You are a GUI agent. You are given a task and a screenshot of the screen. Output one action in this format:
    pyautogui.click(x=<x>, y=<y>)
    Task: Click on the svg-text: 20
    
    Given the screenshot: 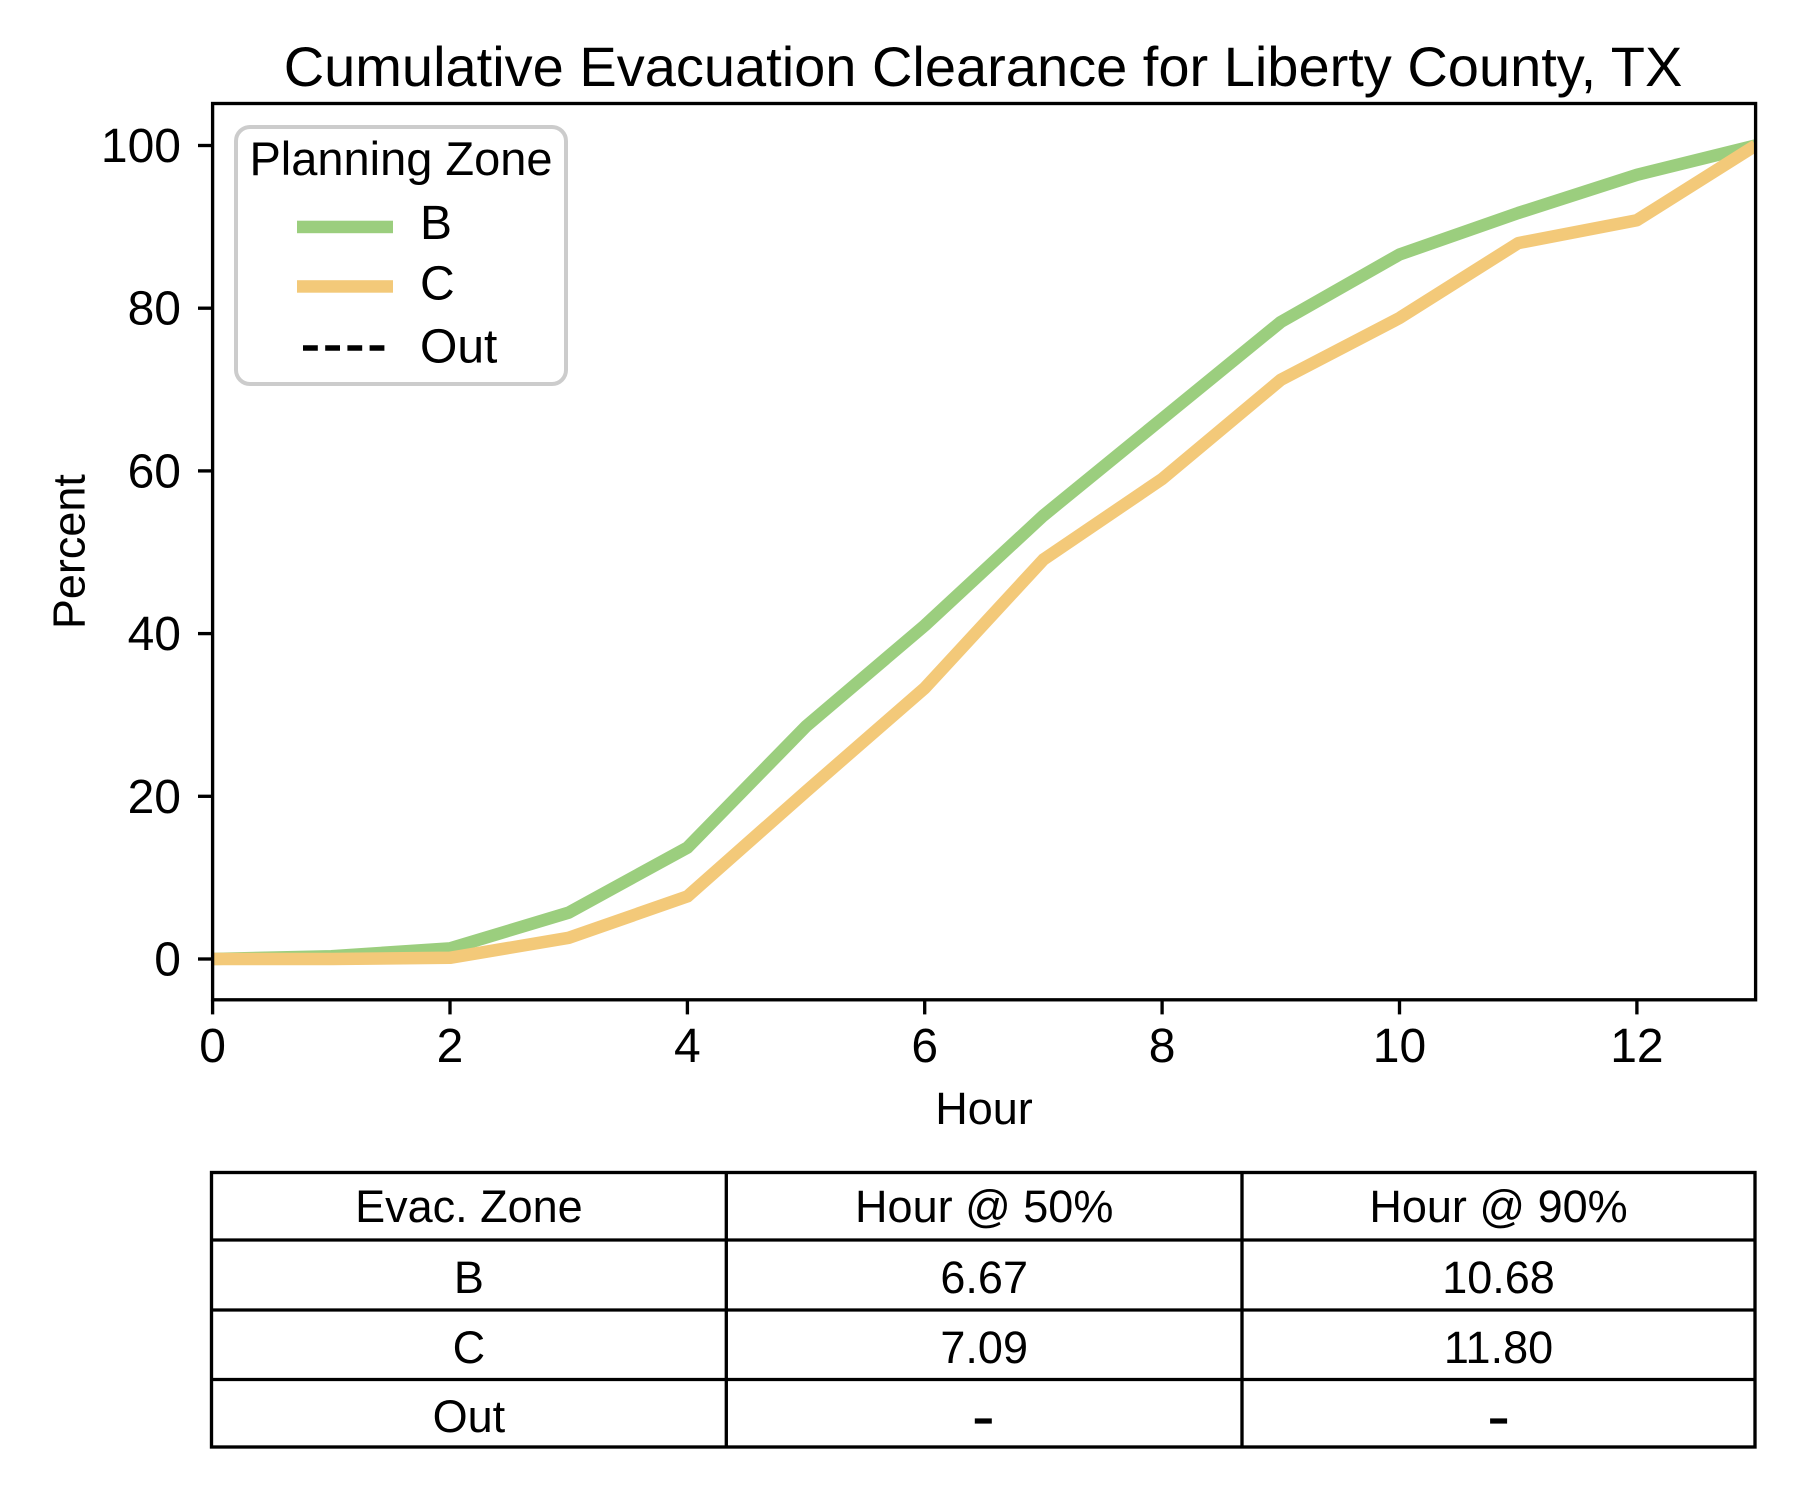 What is the action you would take?
    pyautogui.click(x=154, y=797)
    